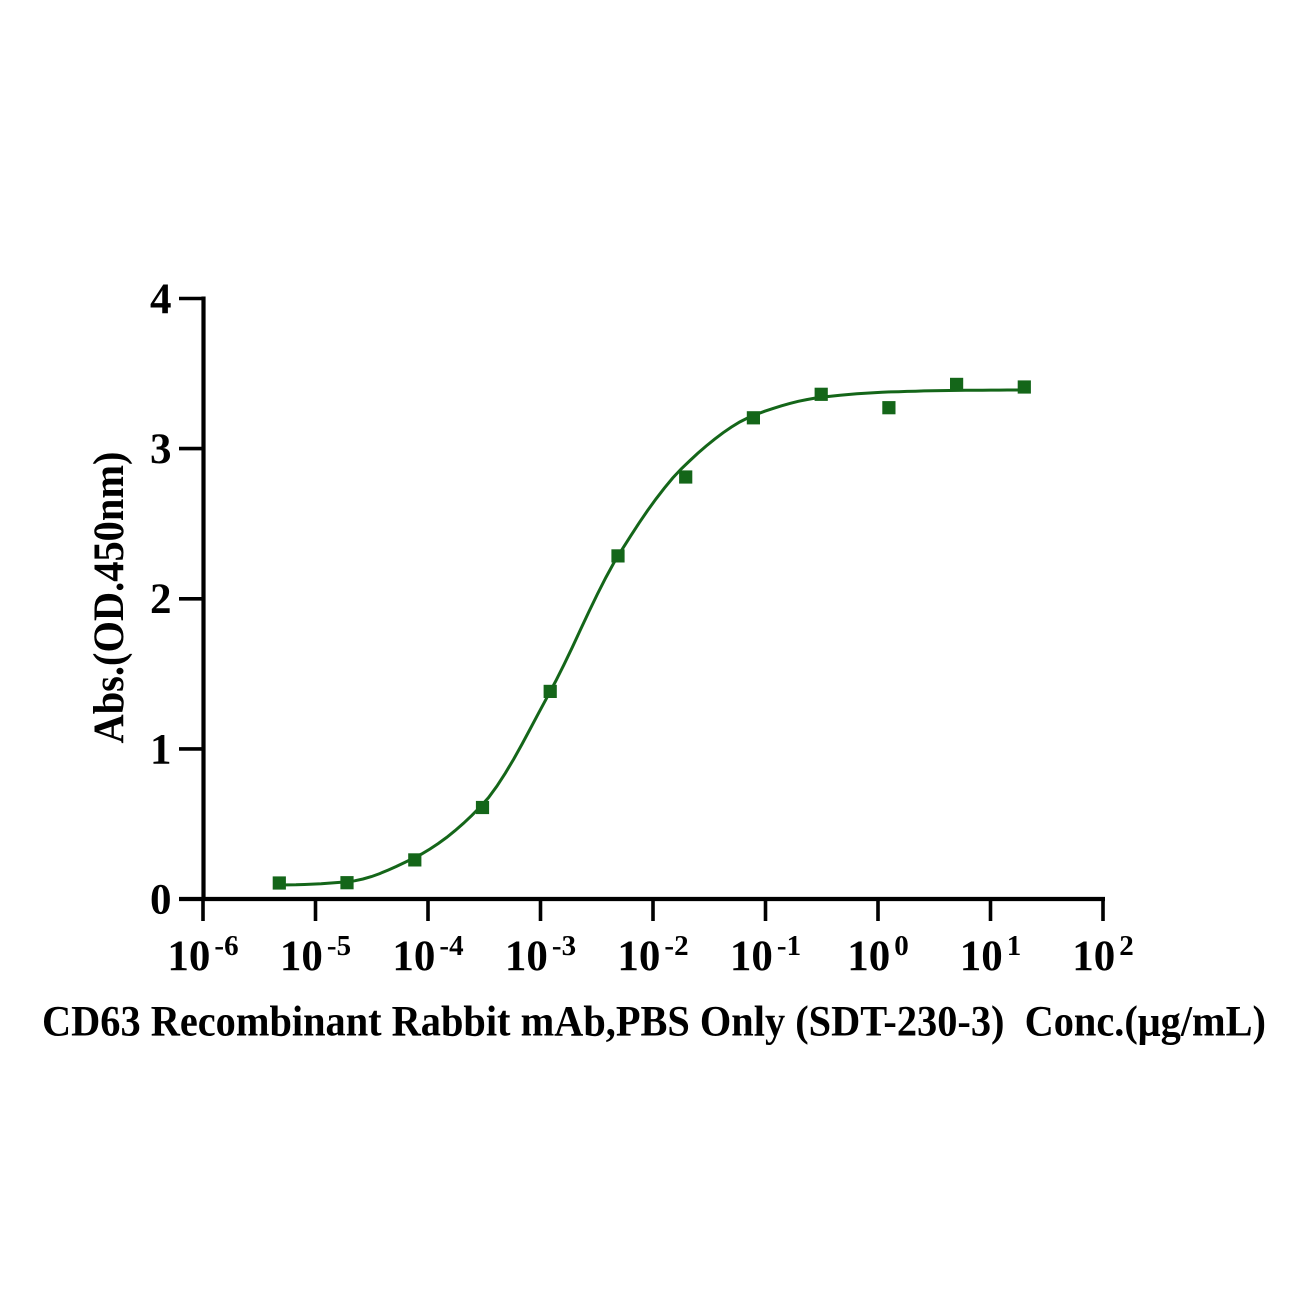  What do you see at coordinates (878, 955) in the screenshot?
I see `svg-text:100: 10 0` at bounding box center [878, 955].